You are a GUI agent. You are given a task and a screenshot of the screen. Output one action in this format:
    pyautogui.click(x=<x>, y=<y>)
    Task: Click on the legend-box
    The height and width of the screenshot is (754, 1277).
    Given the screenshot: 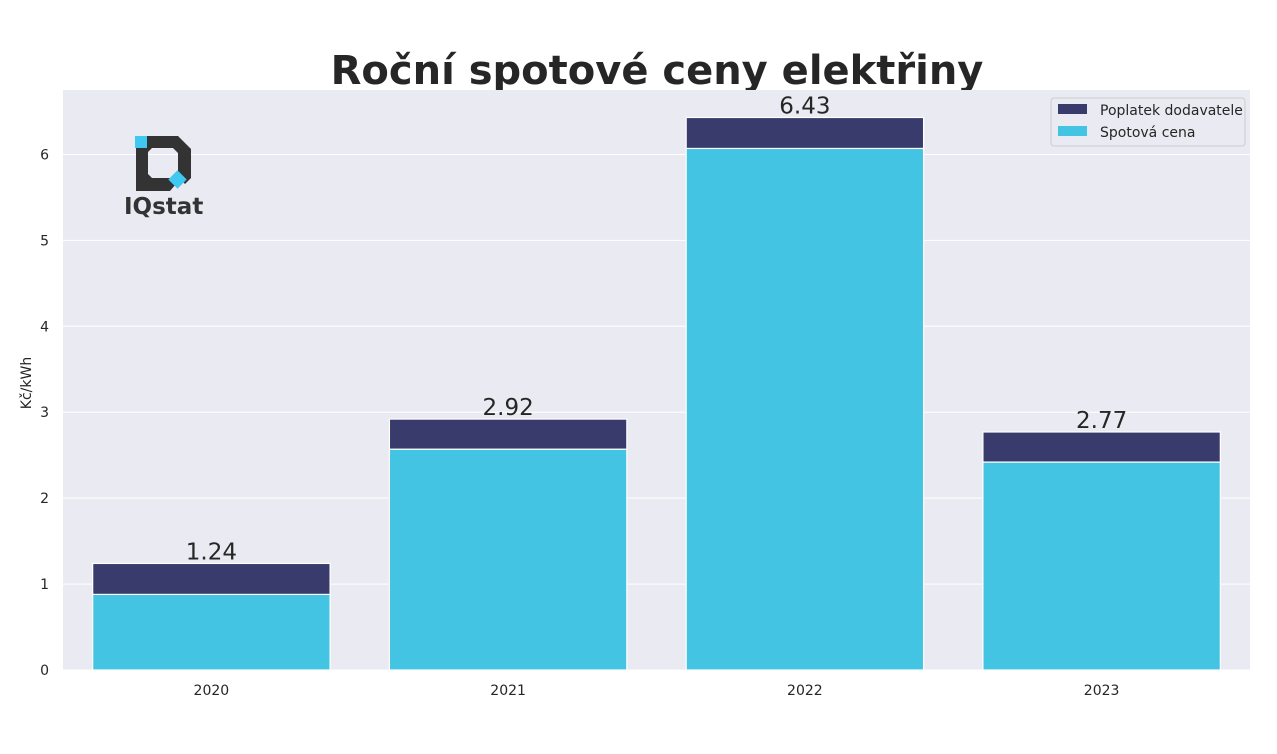 What is the action you would take?
    pyautogui.click(x=1148, y=122)
    